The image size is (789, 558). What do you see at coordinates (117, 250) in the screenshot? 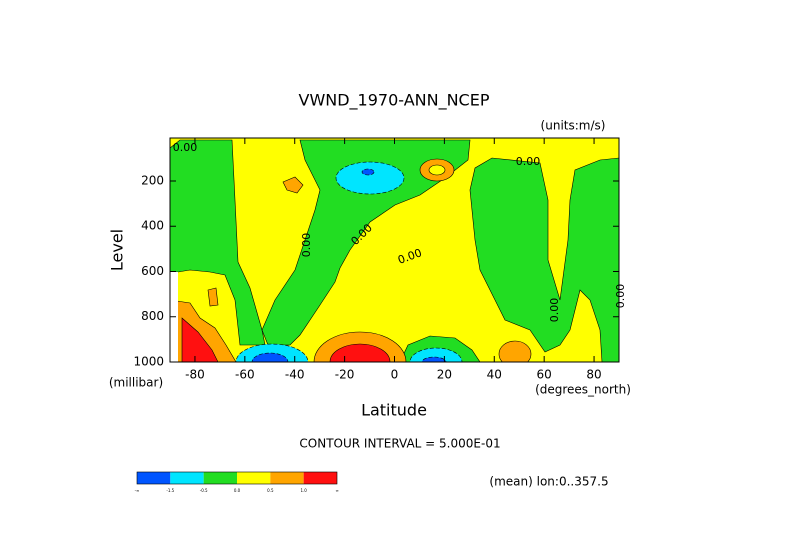
I see `y-axis-label: Level` at bounding box center [117, 250].